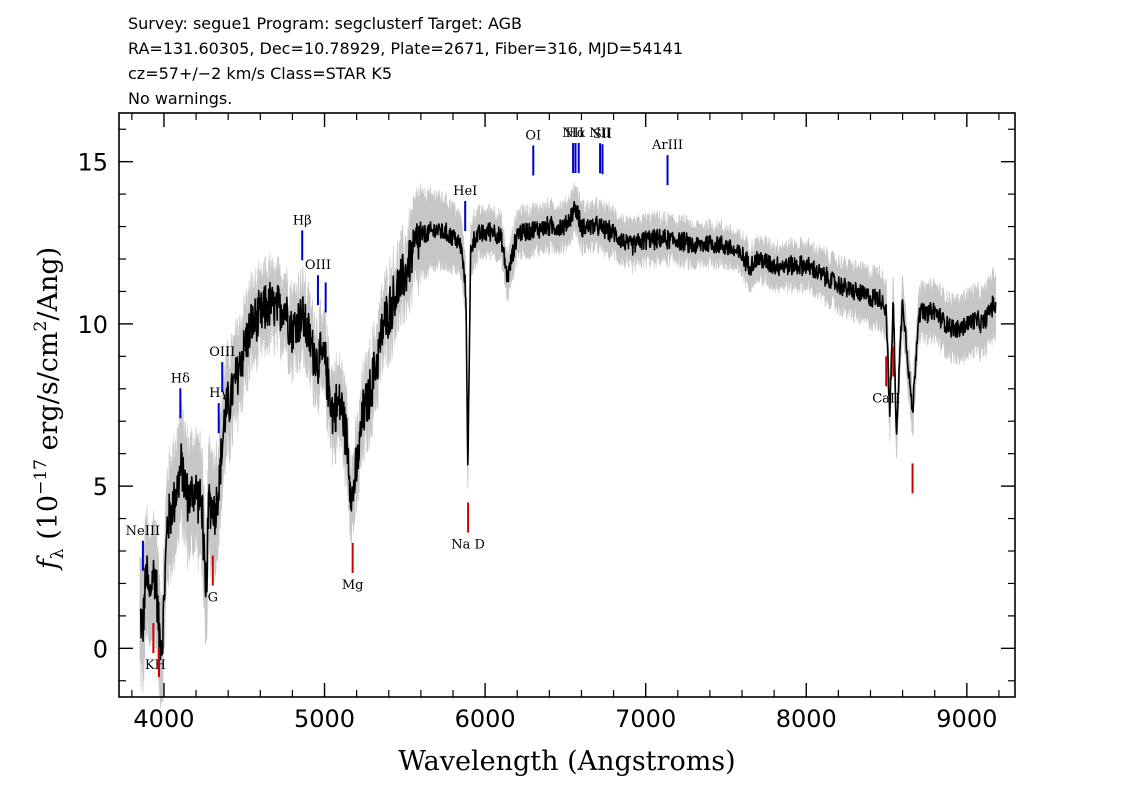 Image resolution: width=1134 pixels, height=810 pixels. Describe the element at coordinates (260, 73) in the screenshot. I see `header-line-3: cz=57+/−2 km/s Class=STAR K5` at that location.